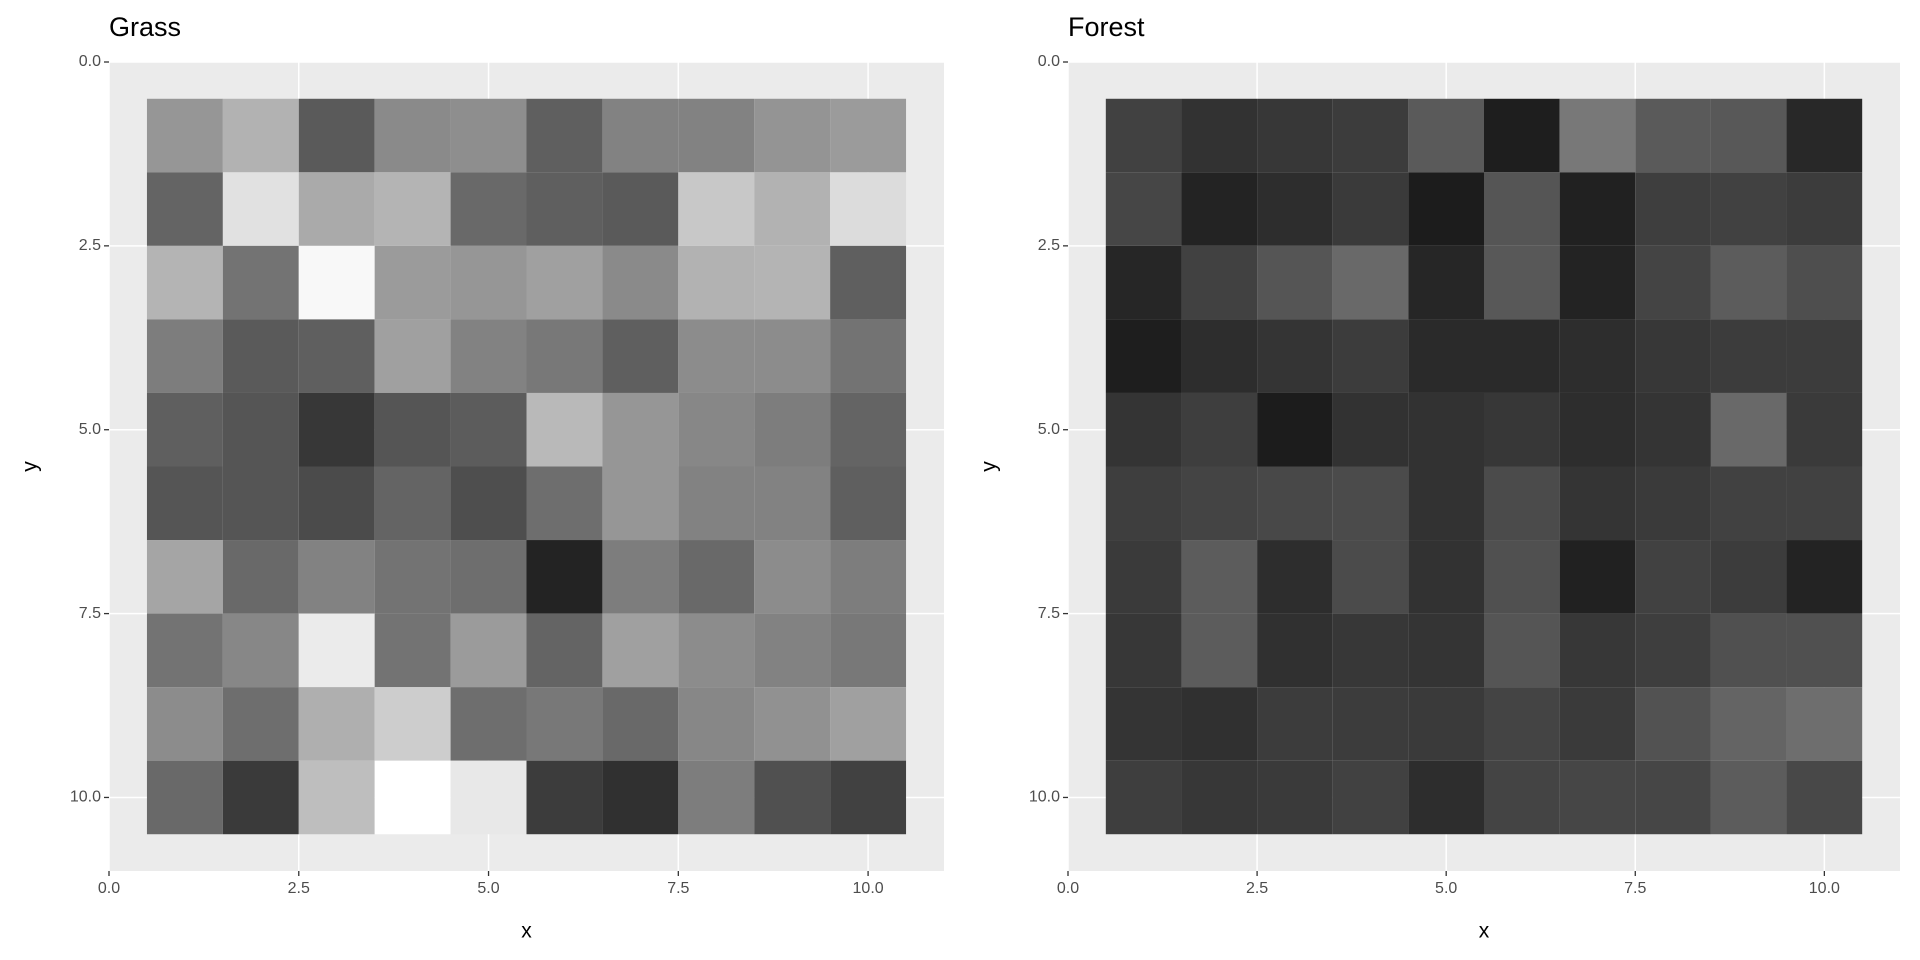  Describe the element at coordinates (1049, 245) in the screenshot. I see `y-tick-label: 2.5` at that location.